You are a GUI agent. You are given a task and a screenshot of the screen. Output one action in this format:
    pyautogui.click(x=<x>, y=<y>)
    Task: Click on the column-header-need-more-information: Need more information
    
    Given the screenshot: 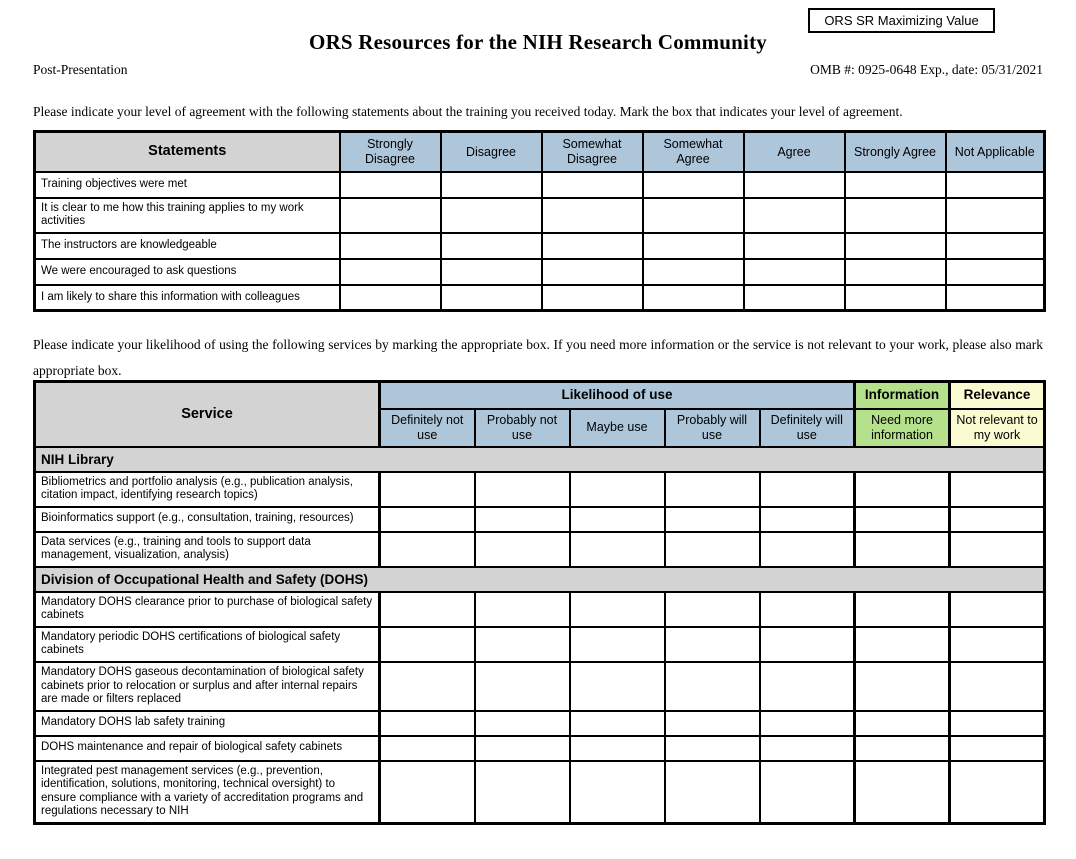 What is the action you would take?
    pyautogui.click(x=902, y=427)
    